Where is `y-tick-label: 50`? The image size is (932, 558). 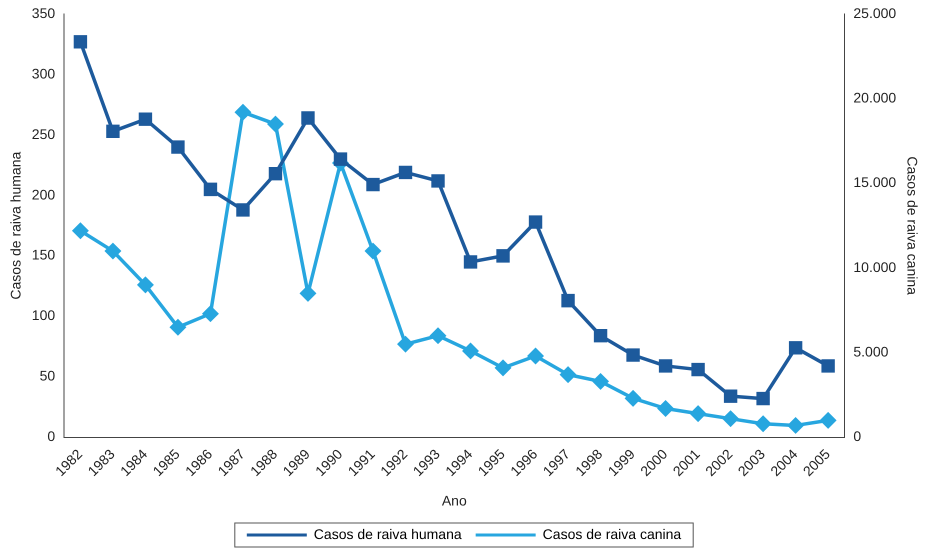 y-tick-label: 50 is located at coordinates (48, 376).